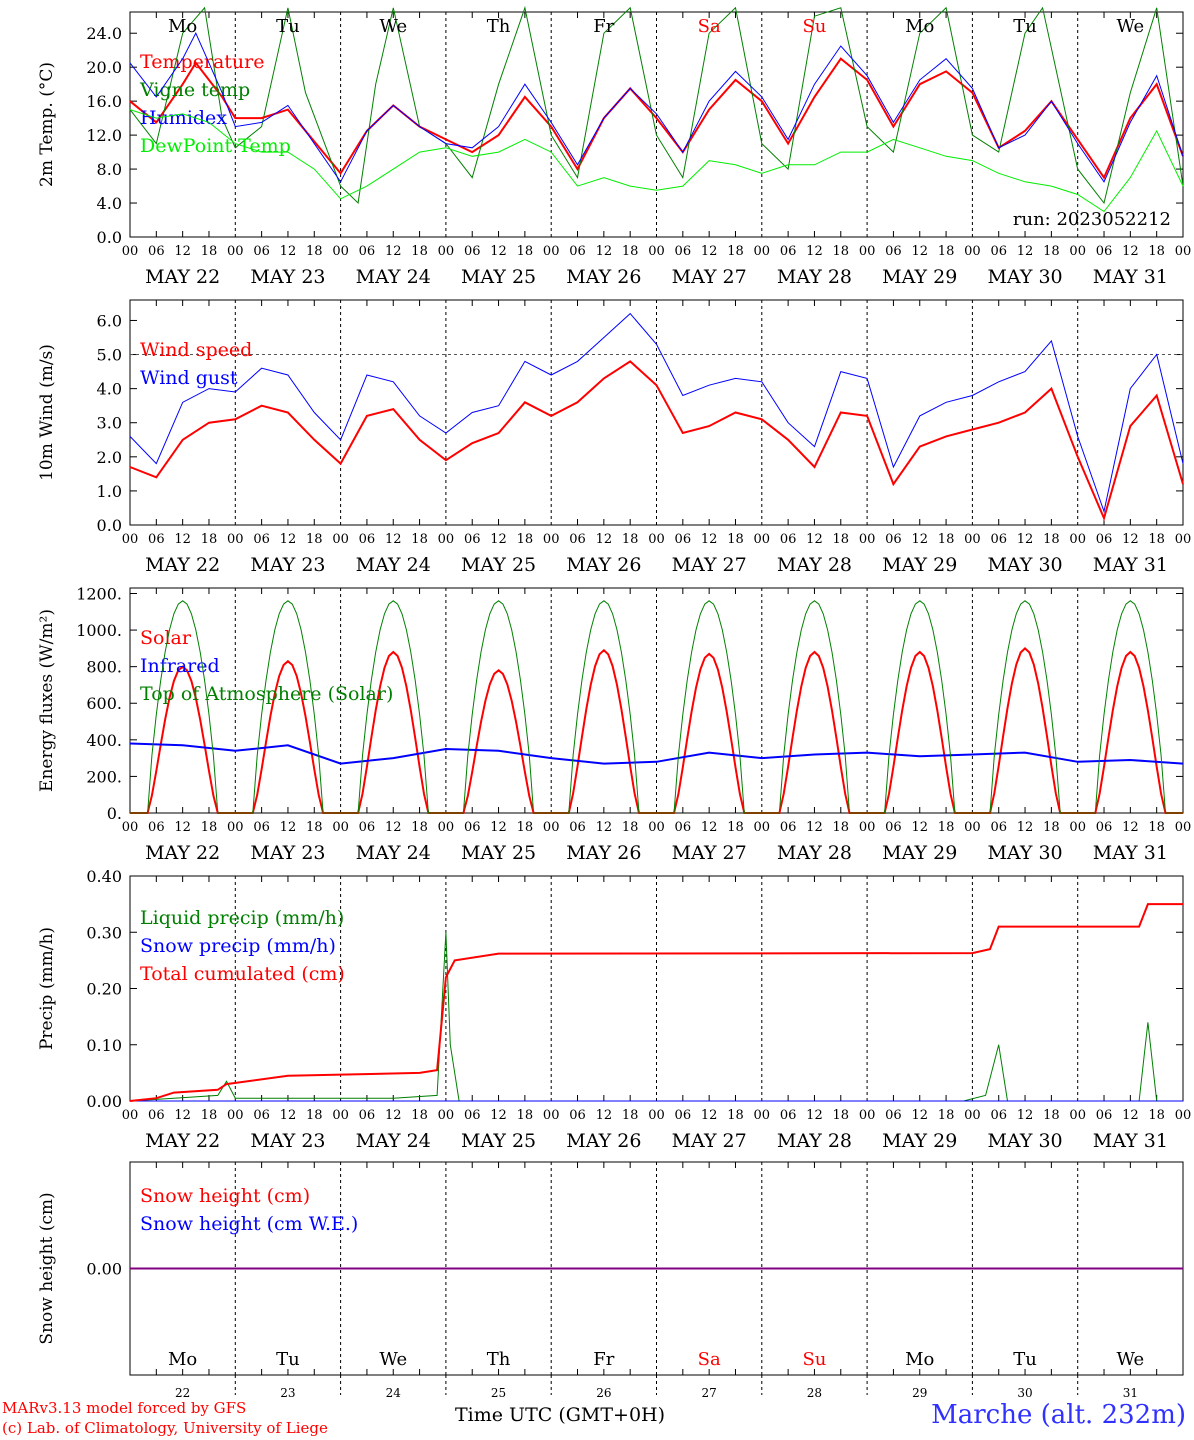 Image resolution: width=1194 pixels, height=1440 pixels. What do you see at coordinates (196, 350) in the screenshot?
I see `legend-entry: Wind speed` at bounding box center [196, 350].